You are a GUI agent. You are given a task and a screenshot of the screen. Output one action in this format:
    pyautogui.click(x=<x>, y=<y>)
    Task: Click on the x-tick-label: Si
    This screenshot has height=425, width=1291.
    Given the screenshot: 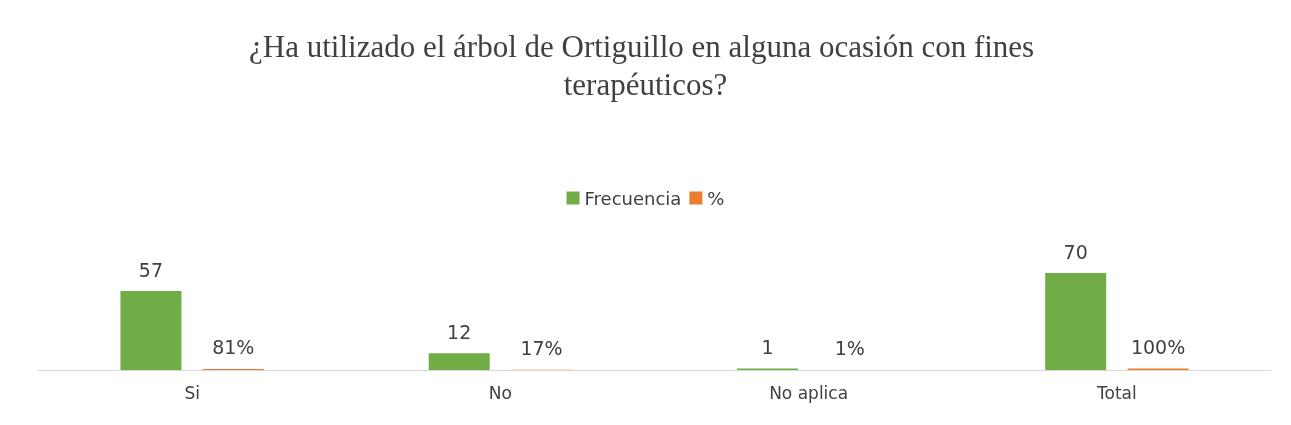 What is the action you would take?
    pyautogui.click(x=192, y=392)
    